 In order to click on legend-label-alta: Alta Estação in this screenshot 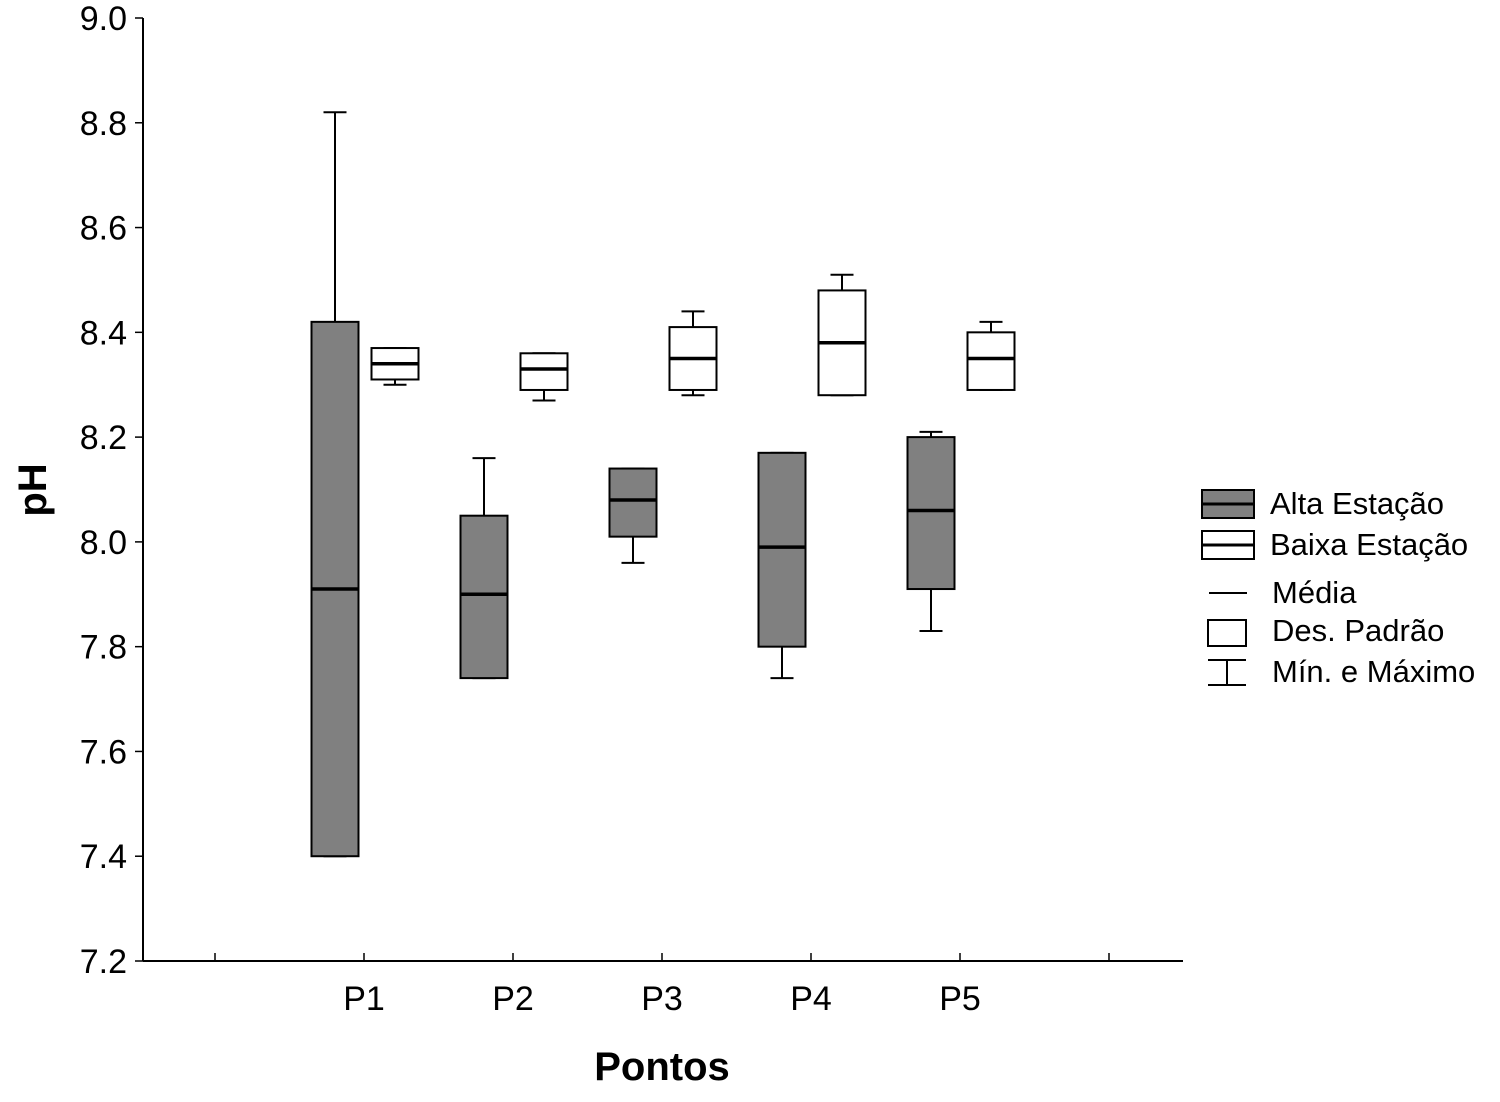, I will do `click(1357, 503)`.